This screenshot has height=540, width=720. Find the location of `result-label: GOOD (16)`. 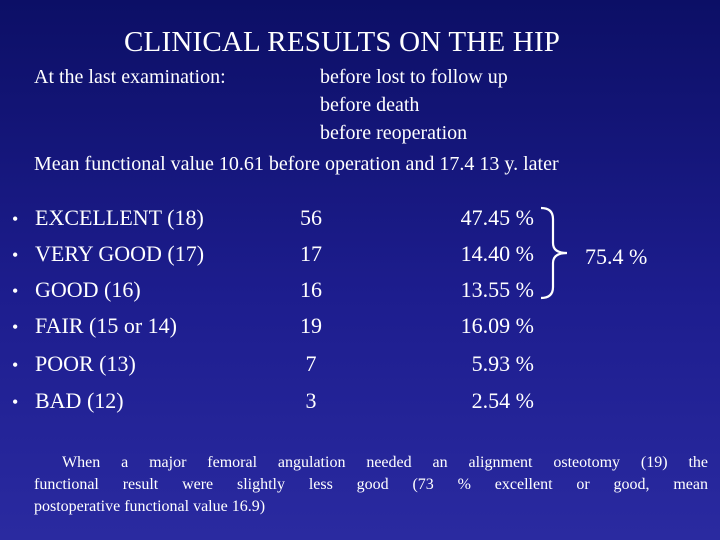

result-label: GOOD (16) is located at coordinates (88, 289).